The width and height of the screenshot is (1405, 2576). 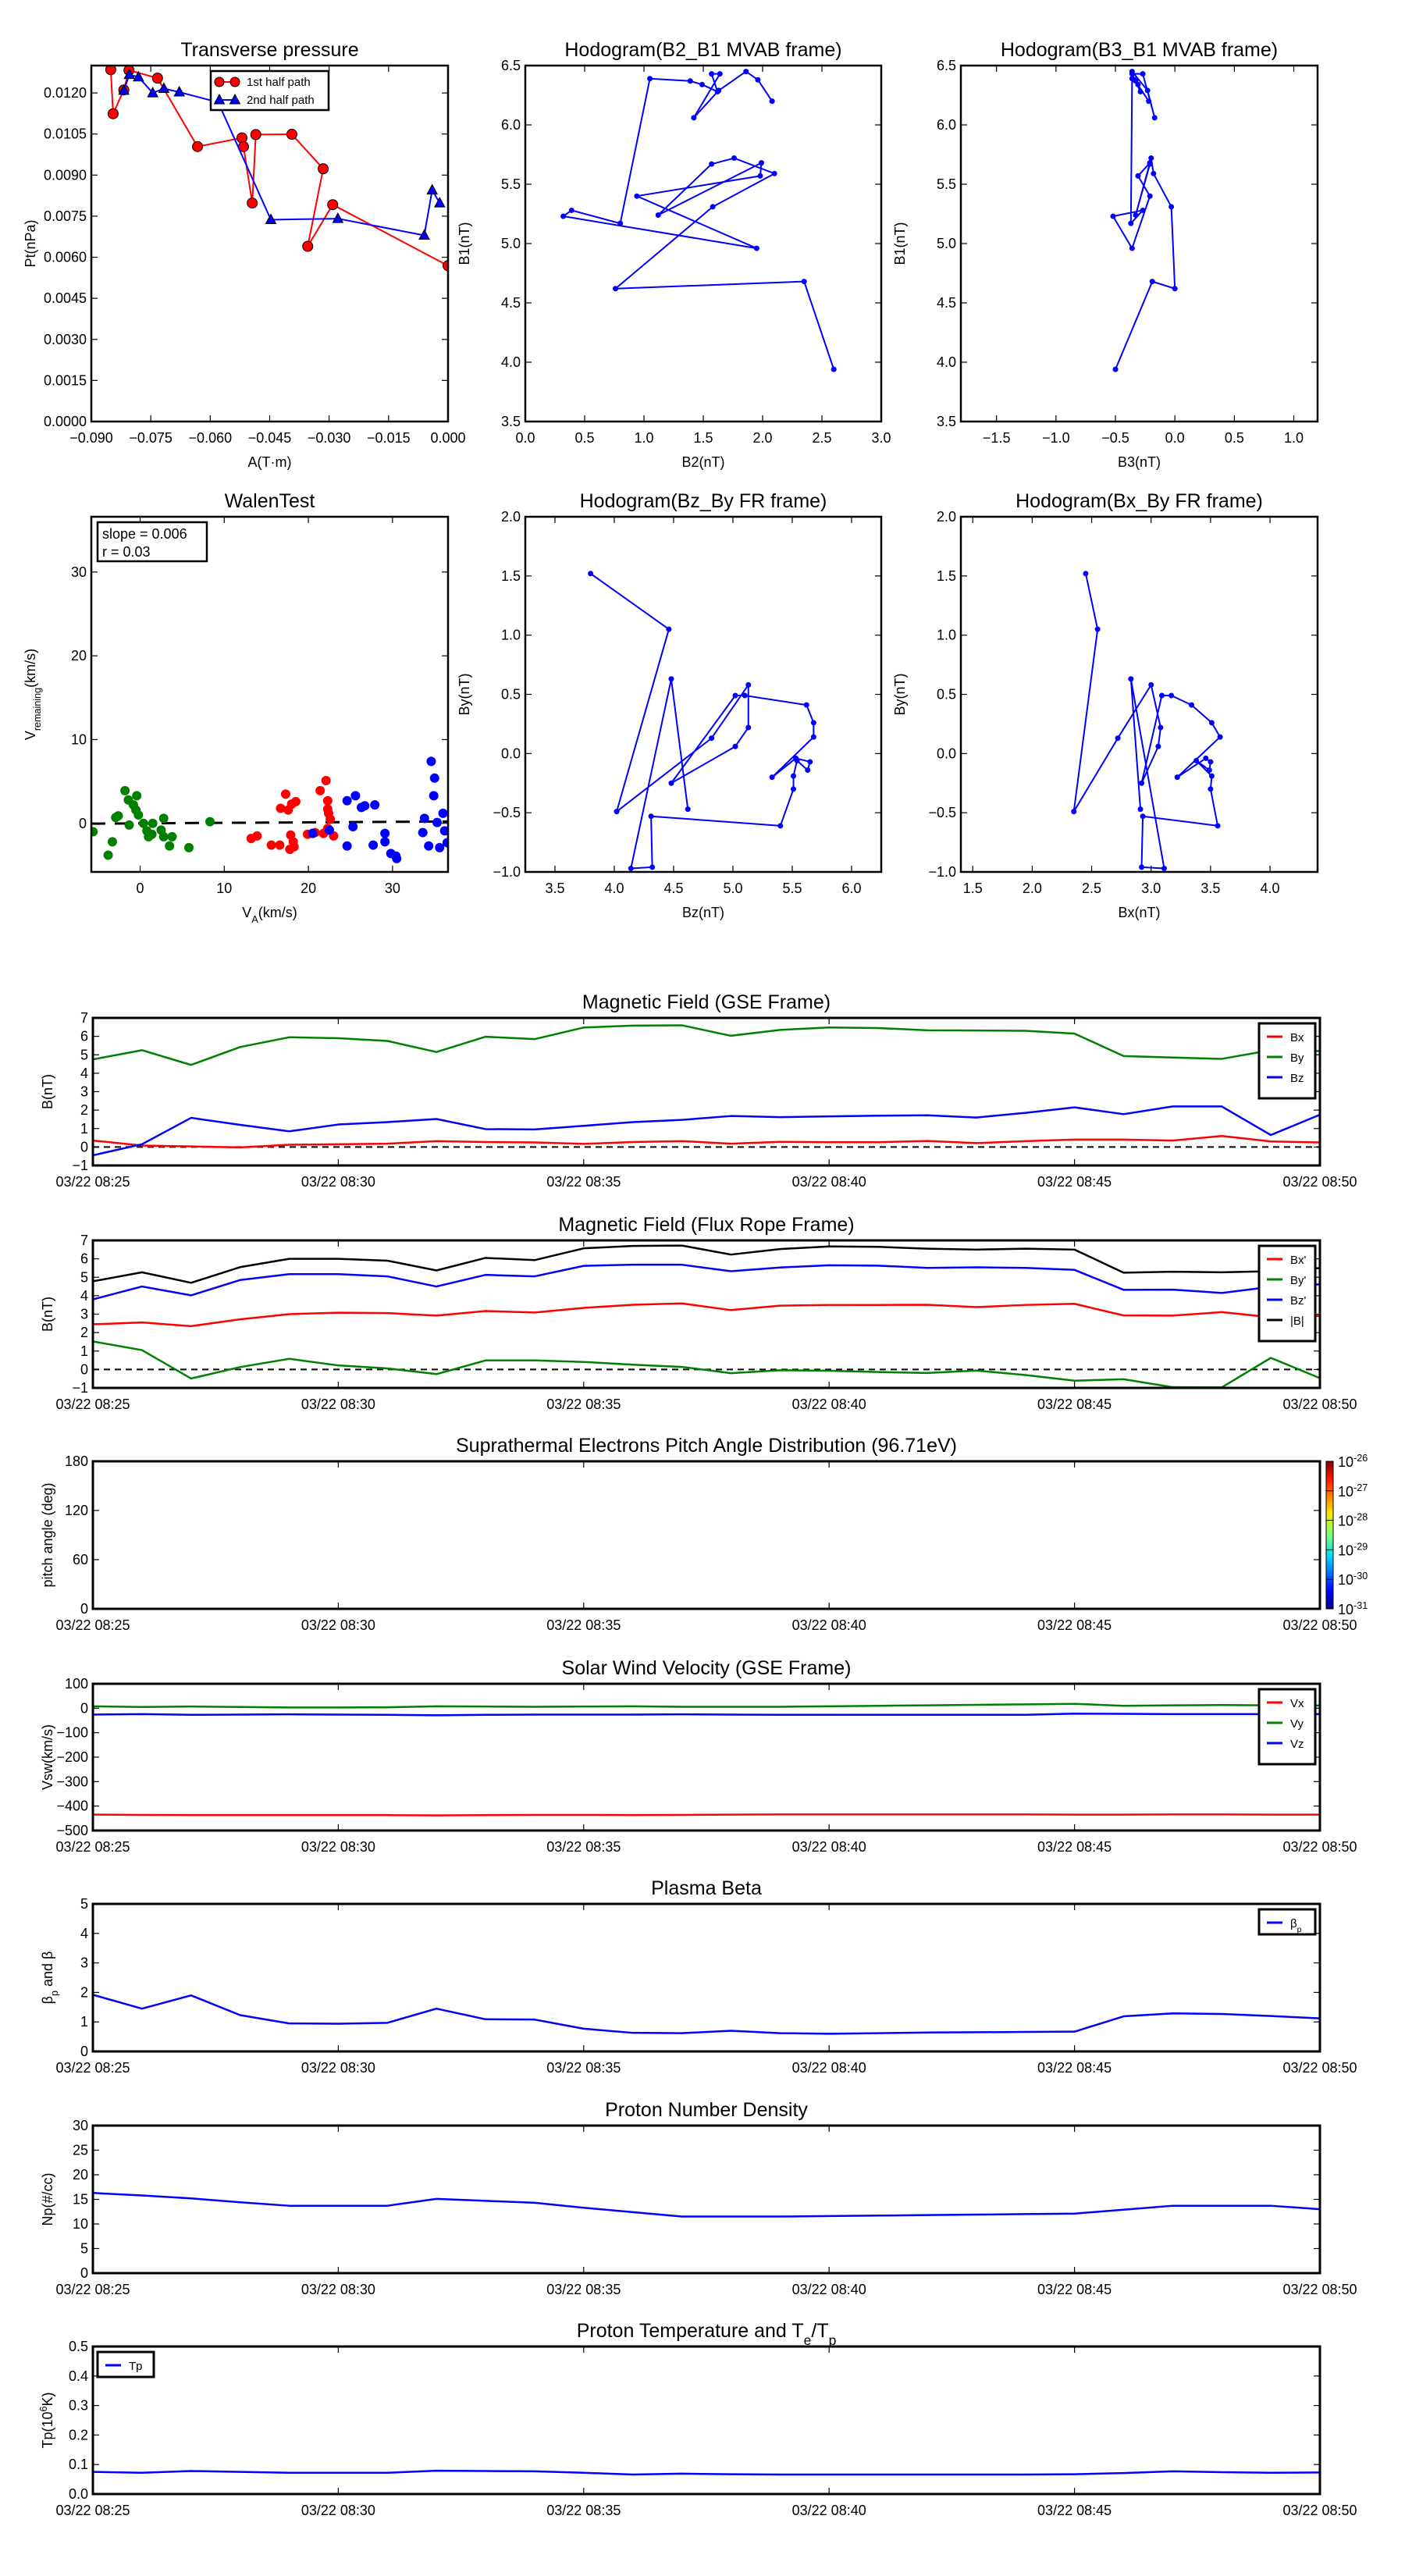 I want to click on series-line-tp, so click(x=707, y=2472).